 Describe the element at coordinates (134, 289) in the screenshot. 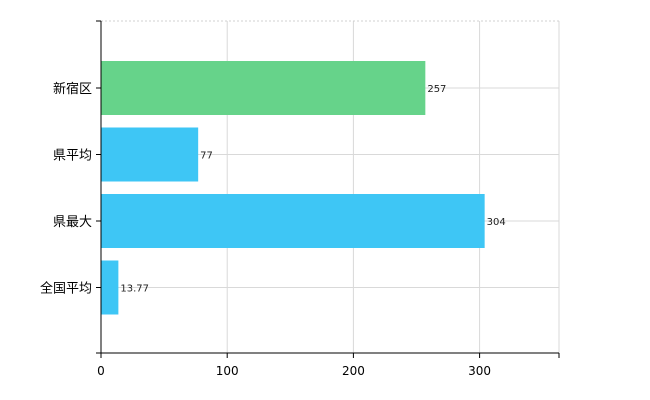

I see `data-label: 13.77` at that location.